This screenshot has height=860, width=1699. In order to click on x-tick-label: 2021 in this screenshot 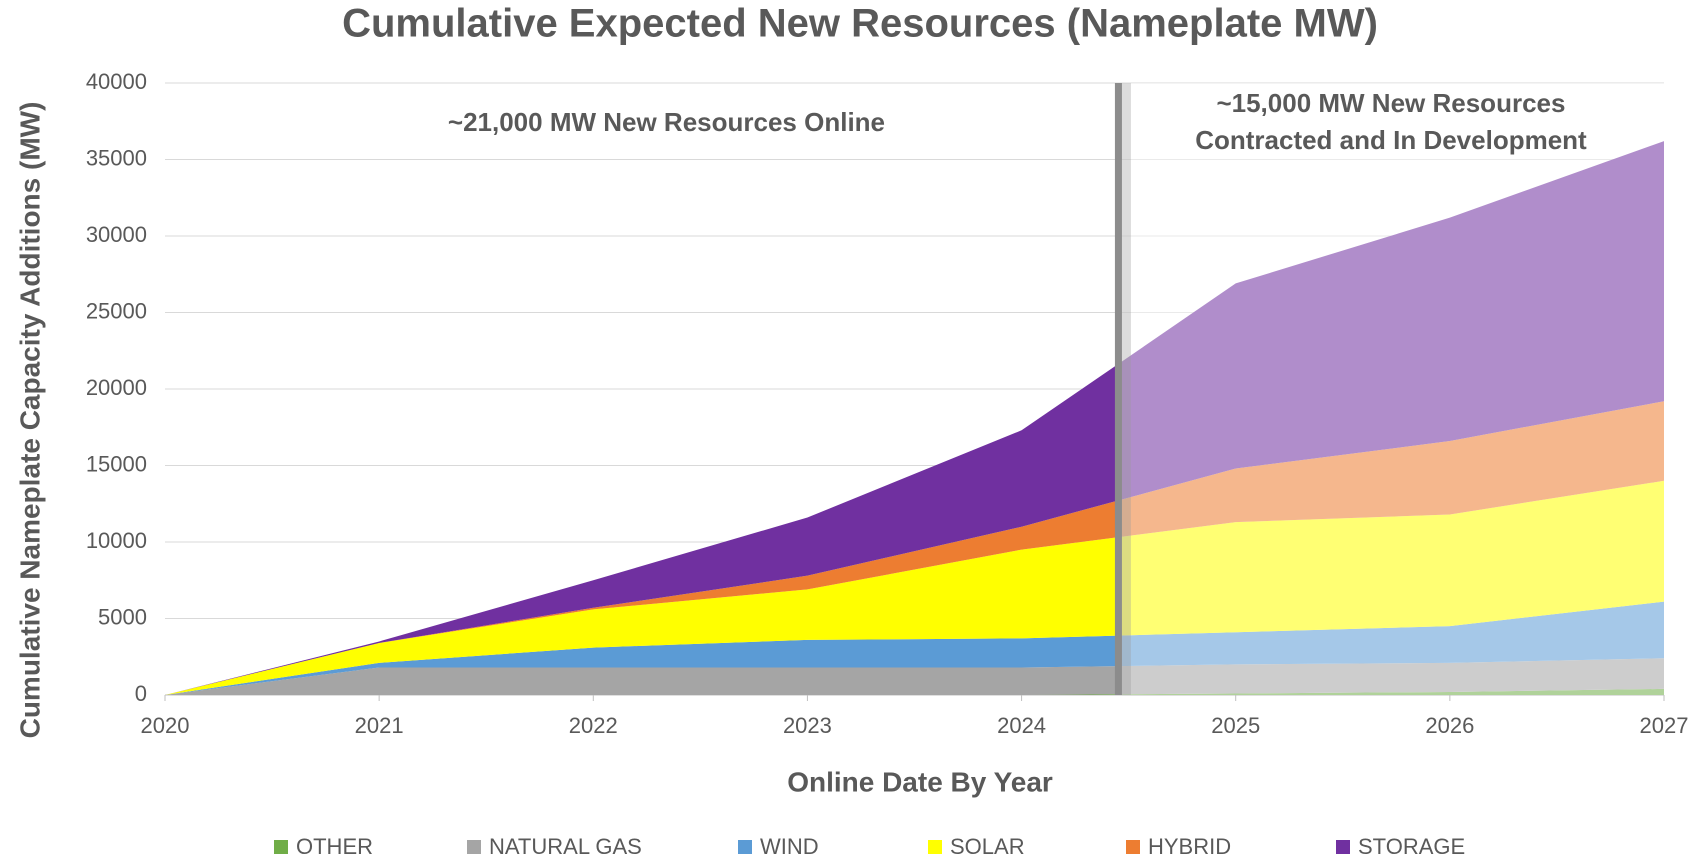, I will do `click(379, 725)`.